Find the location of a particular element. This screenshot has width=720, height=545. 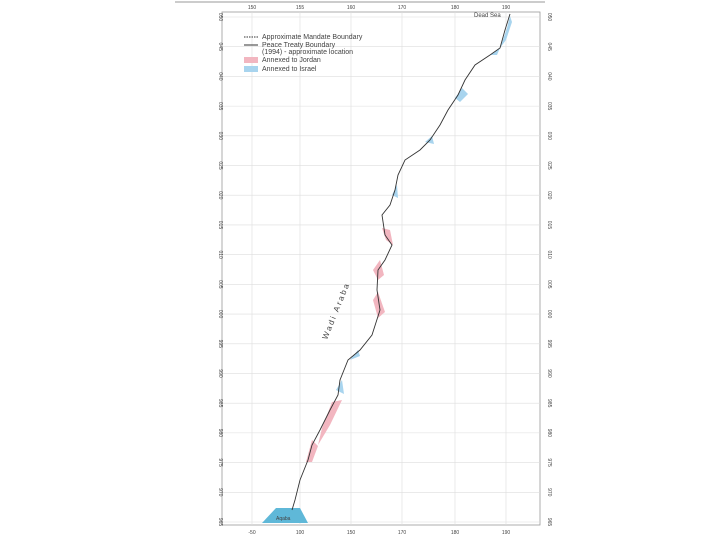

grid-label: 160 is located at coordinates (351, 8).